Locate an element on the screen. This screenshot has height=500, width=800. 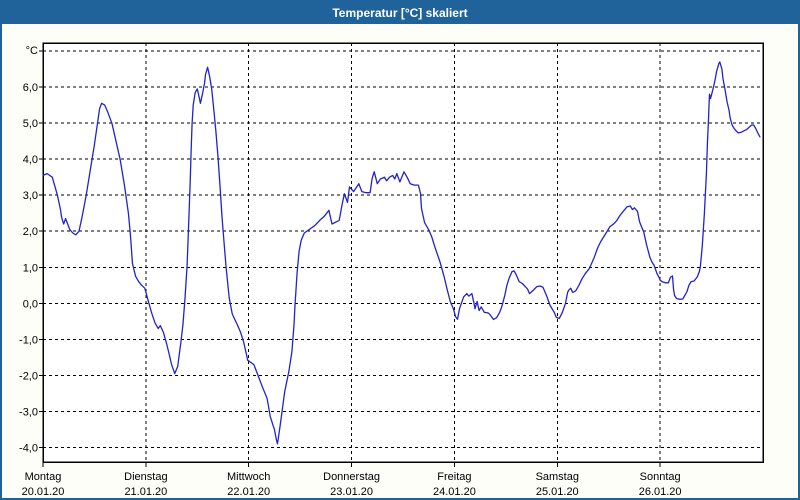
x-tick-day-label: Montag is located at coordinates (43, 477).